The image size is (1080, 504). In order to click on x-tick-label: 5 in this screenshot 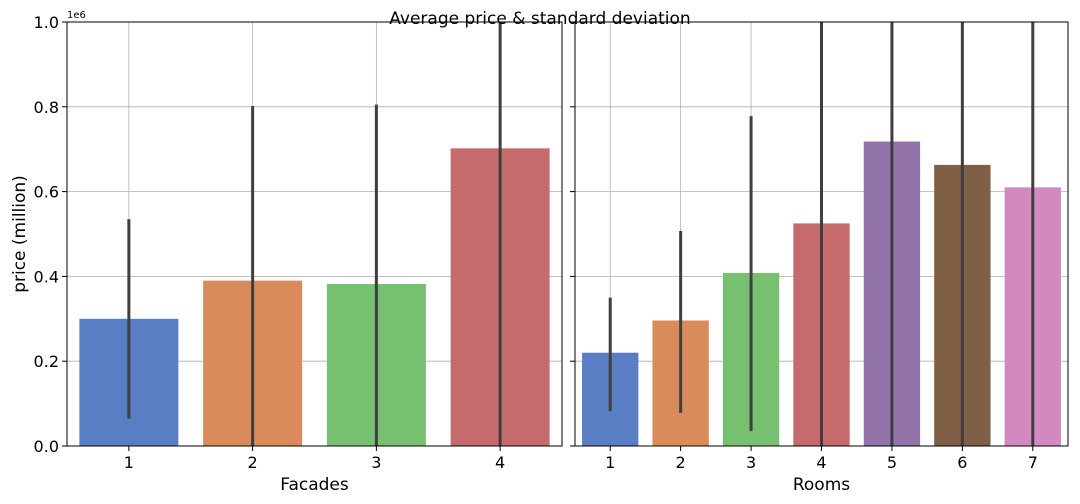, I will do `click(892, 462)`.